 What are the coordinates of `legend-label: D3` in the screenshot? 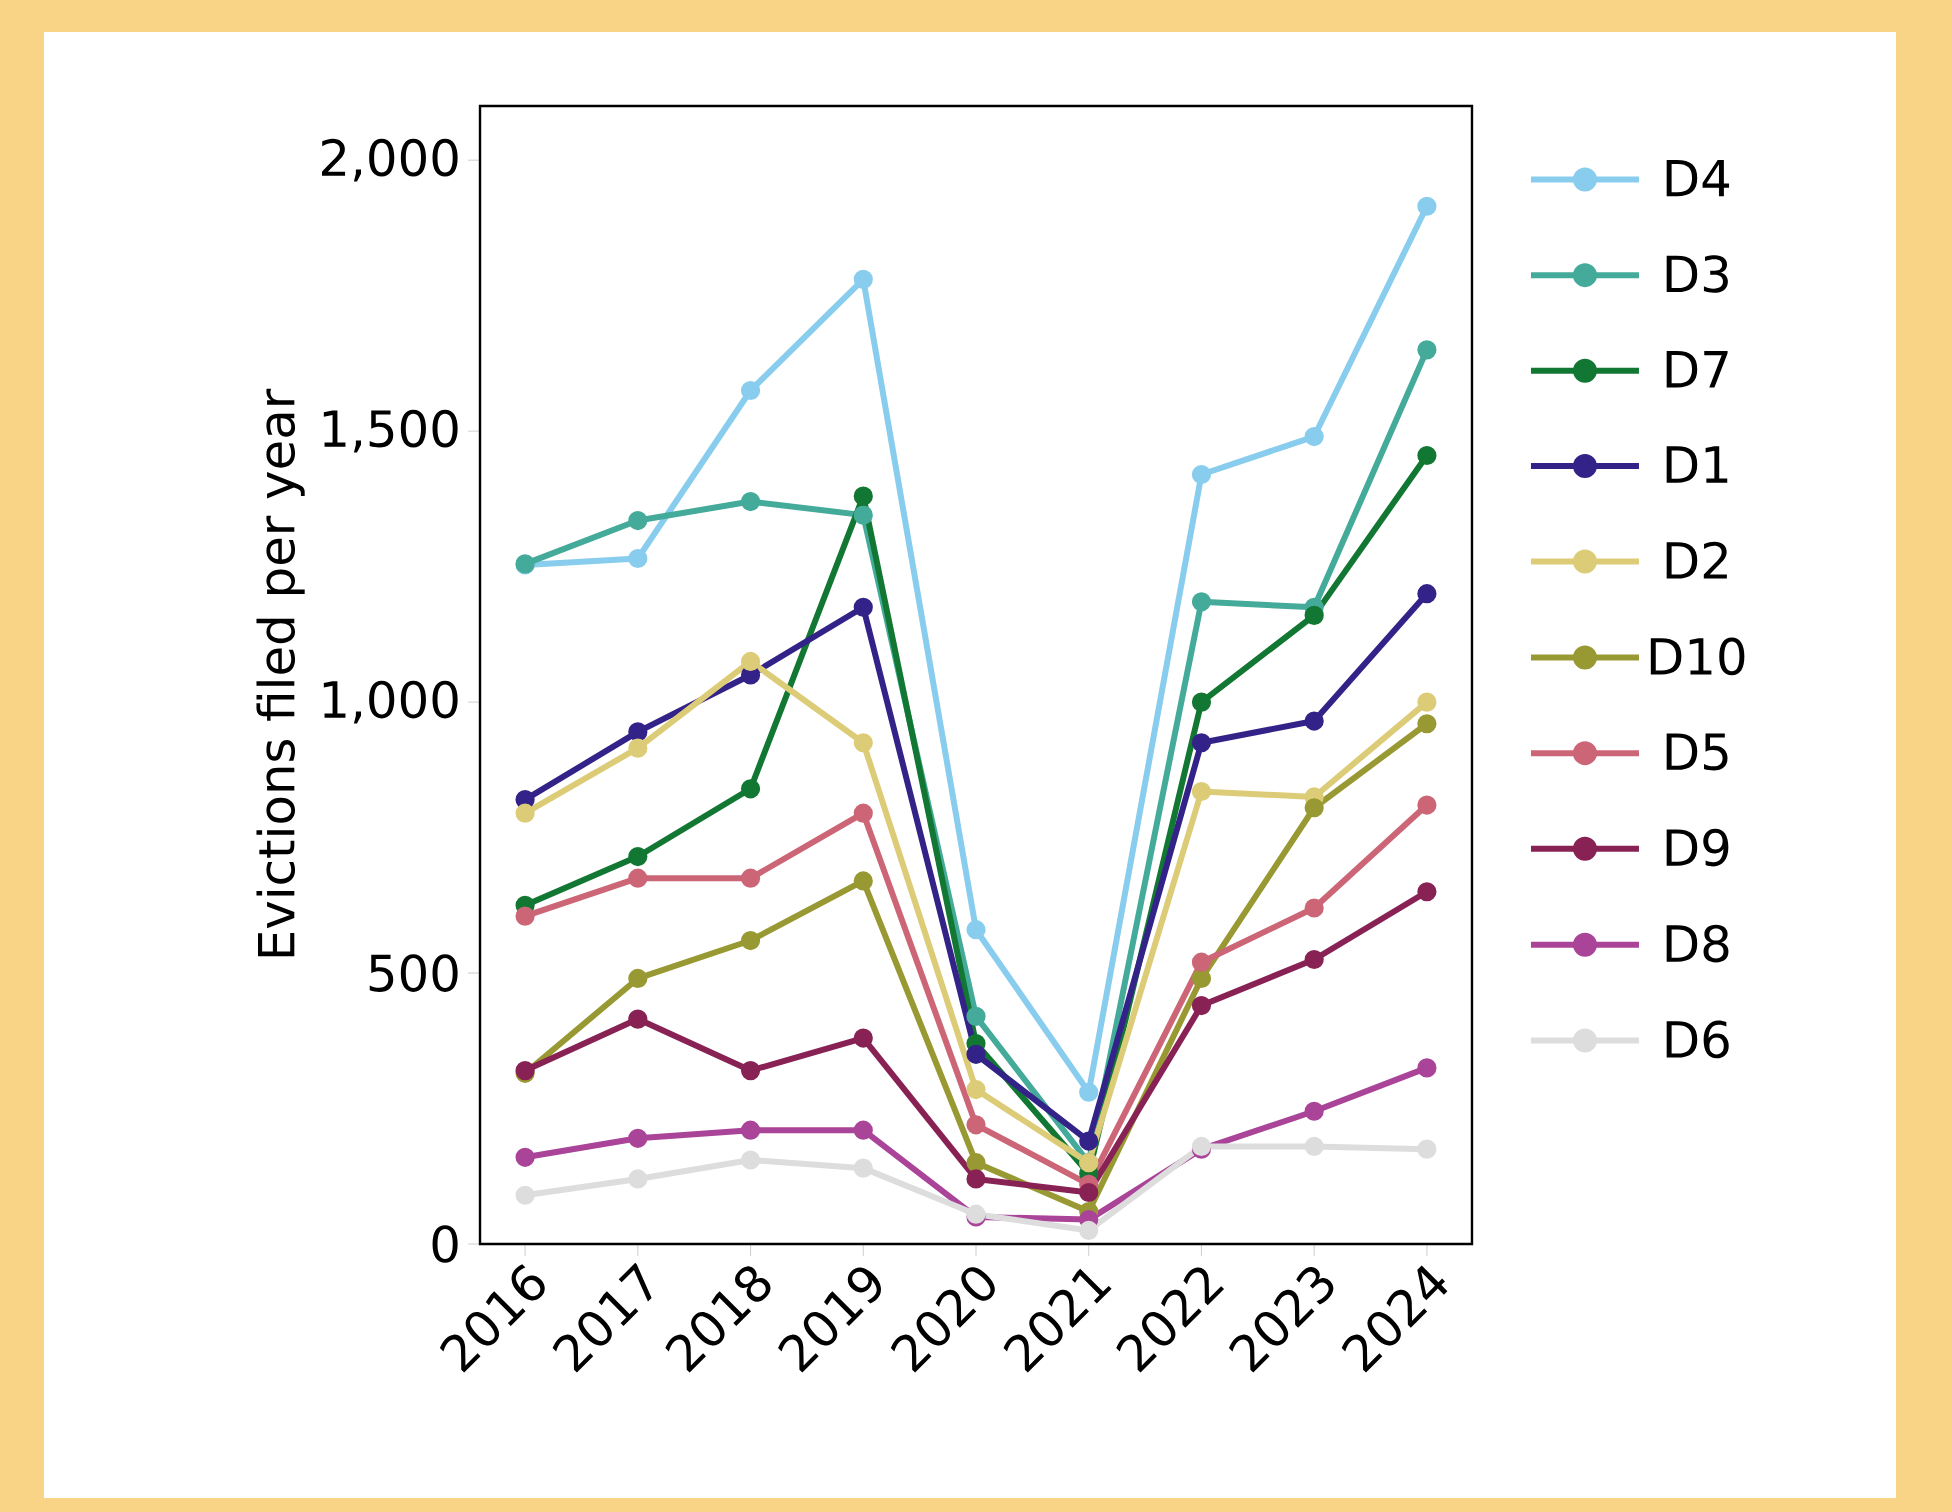 It's located at (1697, 274).